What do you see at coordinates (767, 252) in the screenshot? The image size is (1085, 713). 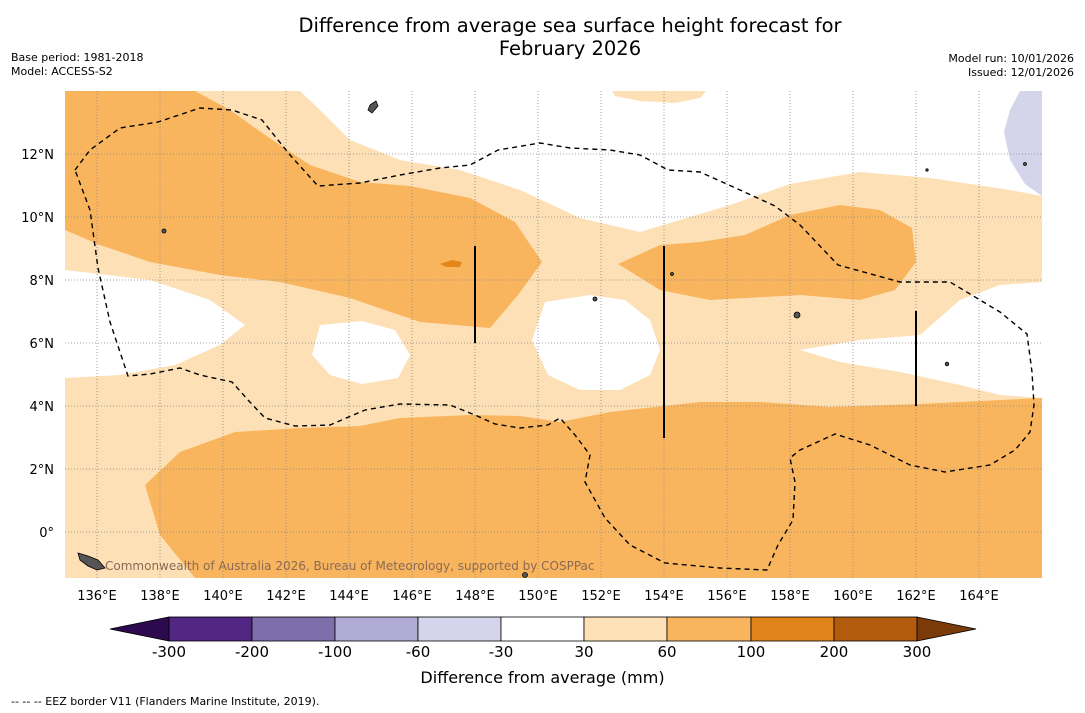 I see `field-orange-northeast` at bounding box center [767, 252].